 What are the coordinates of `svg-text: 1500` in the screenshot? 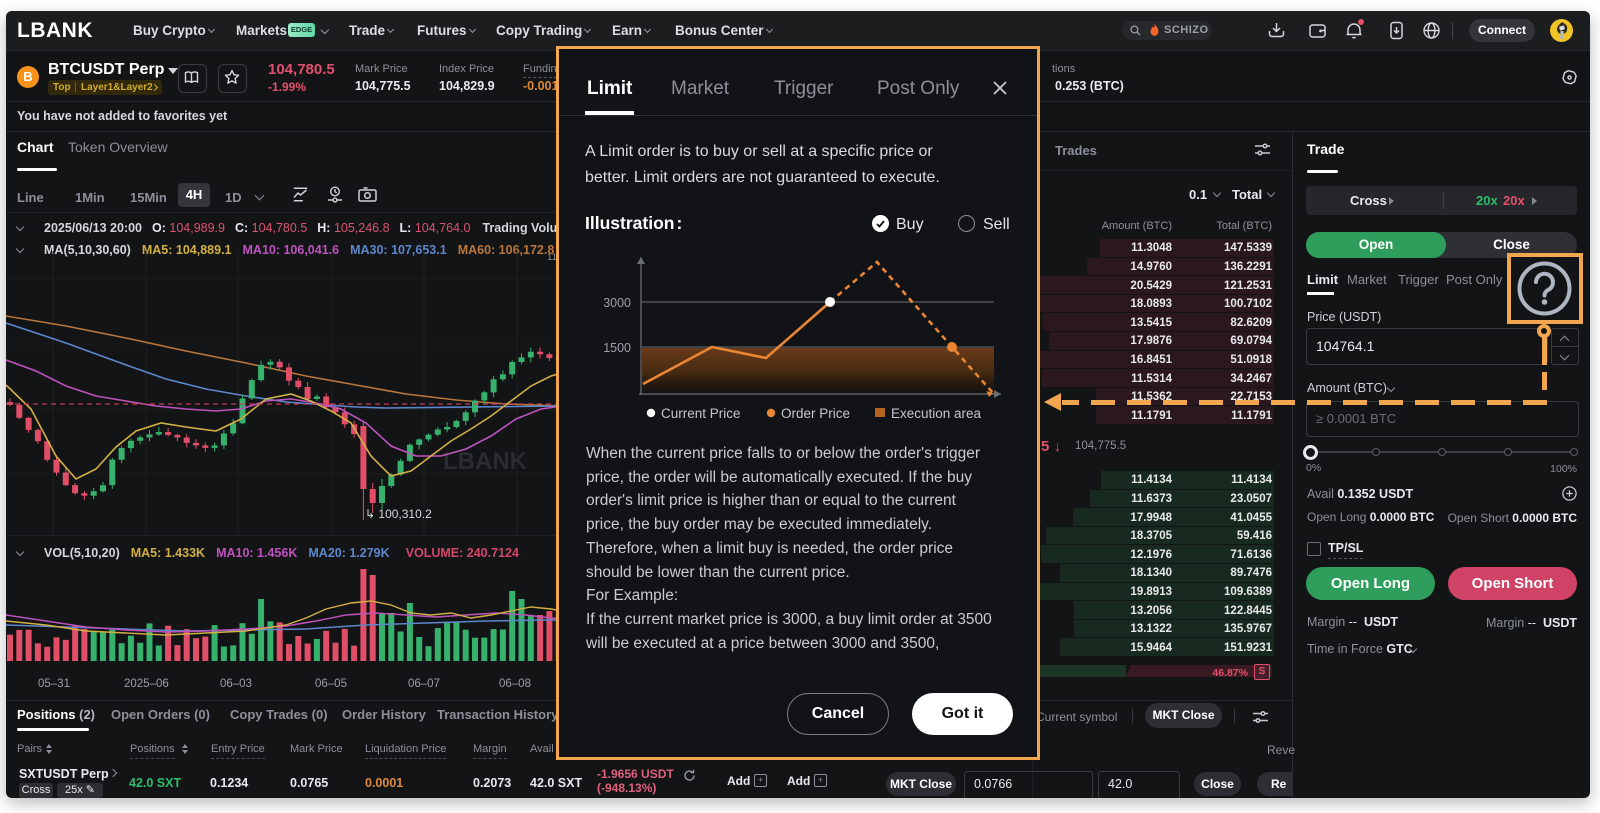 It's located at (617, 348).